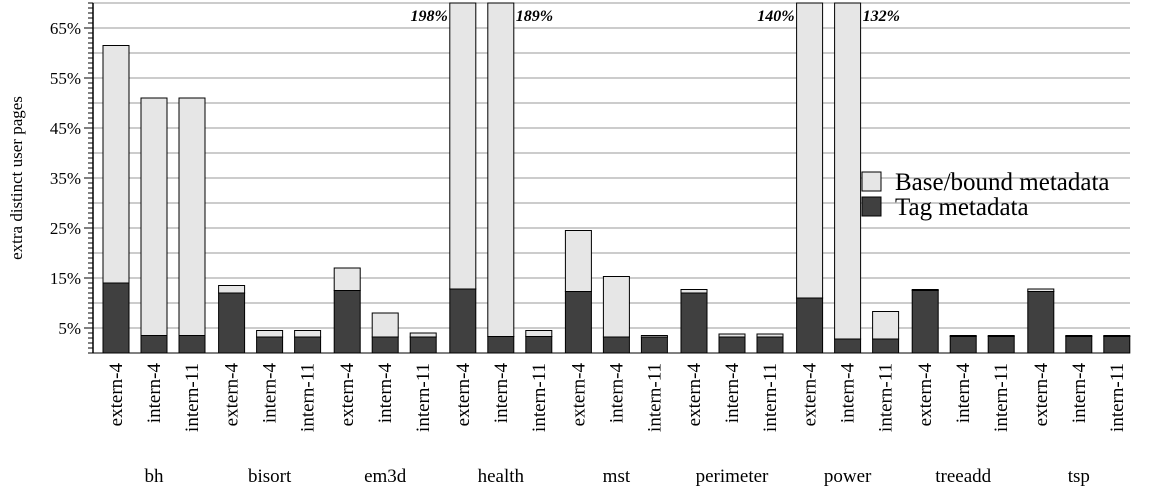 The image size is (1172, 488). What do you see at coordinates (848, 476) in the screenshot?
I see `category-label: power` at bounding box center [848, 476].